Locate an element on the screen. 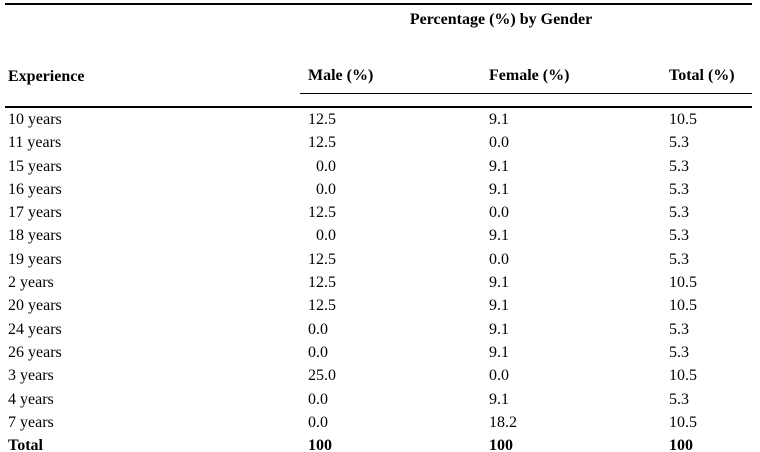 The height and width of the screenshot is (452, 760). table-row: 19 years 12.5 0.0 5.3 is located at coordinates (378, 259).